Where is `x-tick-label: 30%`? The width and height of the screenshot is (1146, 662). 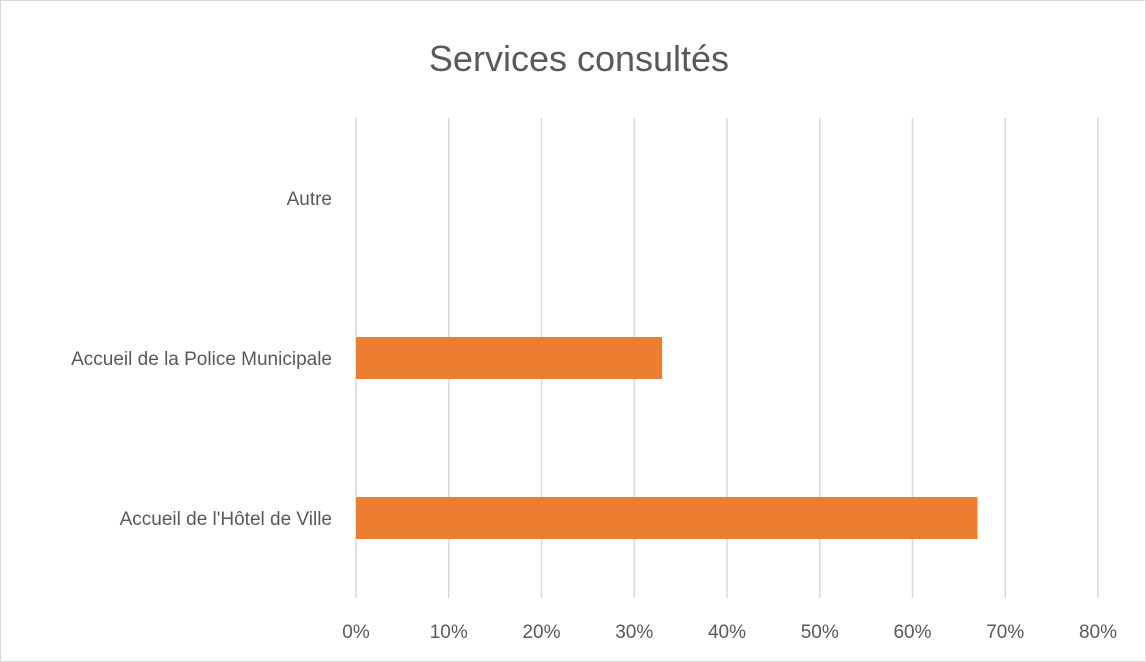
x-tick-label: 30% is located at coordinates (634, 632).